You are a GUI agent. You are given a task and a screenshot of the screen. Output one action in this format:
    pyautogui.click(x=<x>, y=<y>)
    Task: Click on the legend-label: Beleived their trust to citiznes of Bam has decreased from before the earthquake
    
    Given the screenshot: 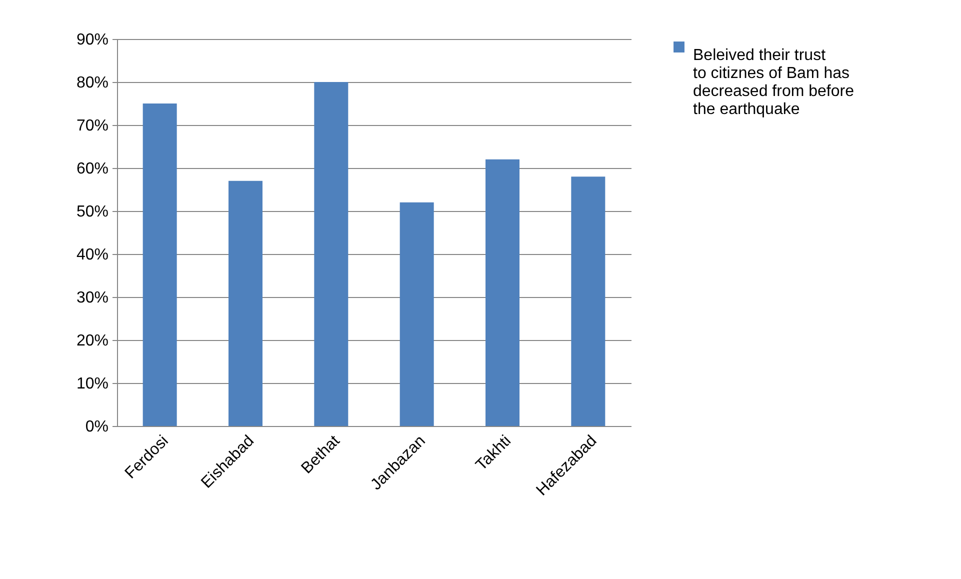 What is the action you would take?
    pyautogui.click(x=773, y=82)
    